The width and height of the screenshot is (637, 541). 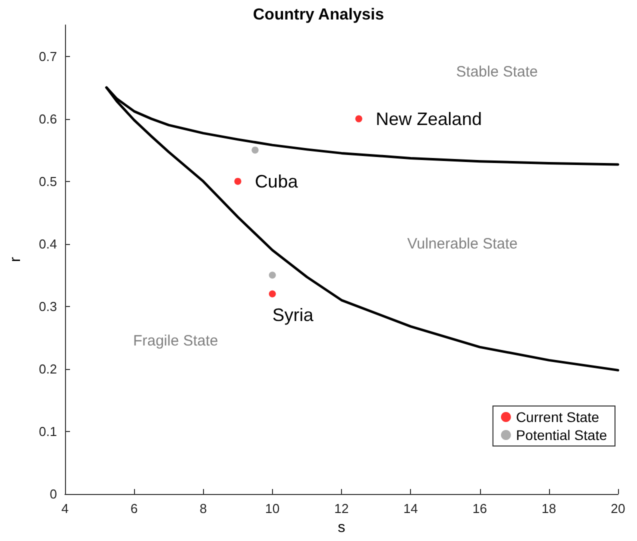 What do you see at coordinates (479, 508) in the screenshot?
I see `x-tick-label: 16` at bounding box center [479, 508].